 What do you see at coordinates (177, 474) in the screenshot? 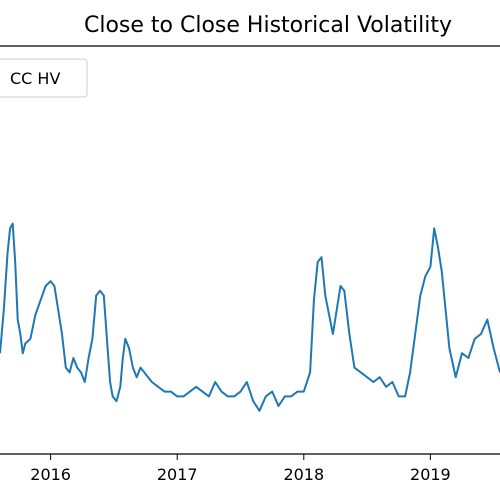
I see `x-tick-label: 2017` at bounding box center [177, 474].